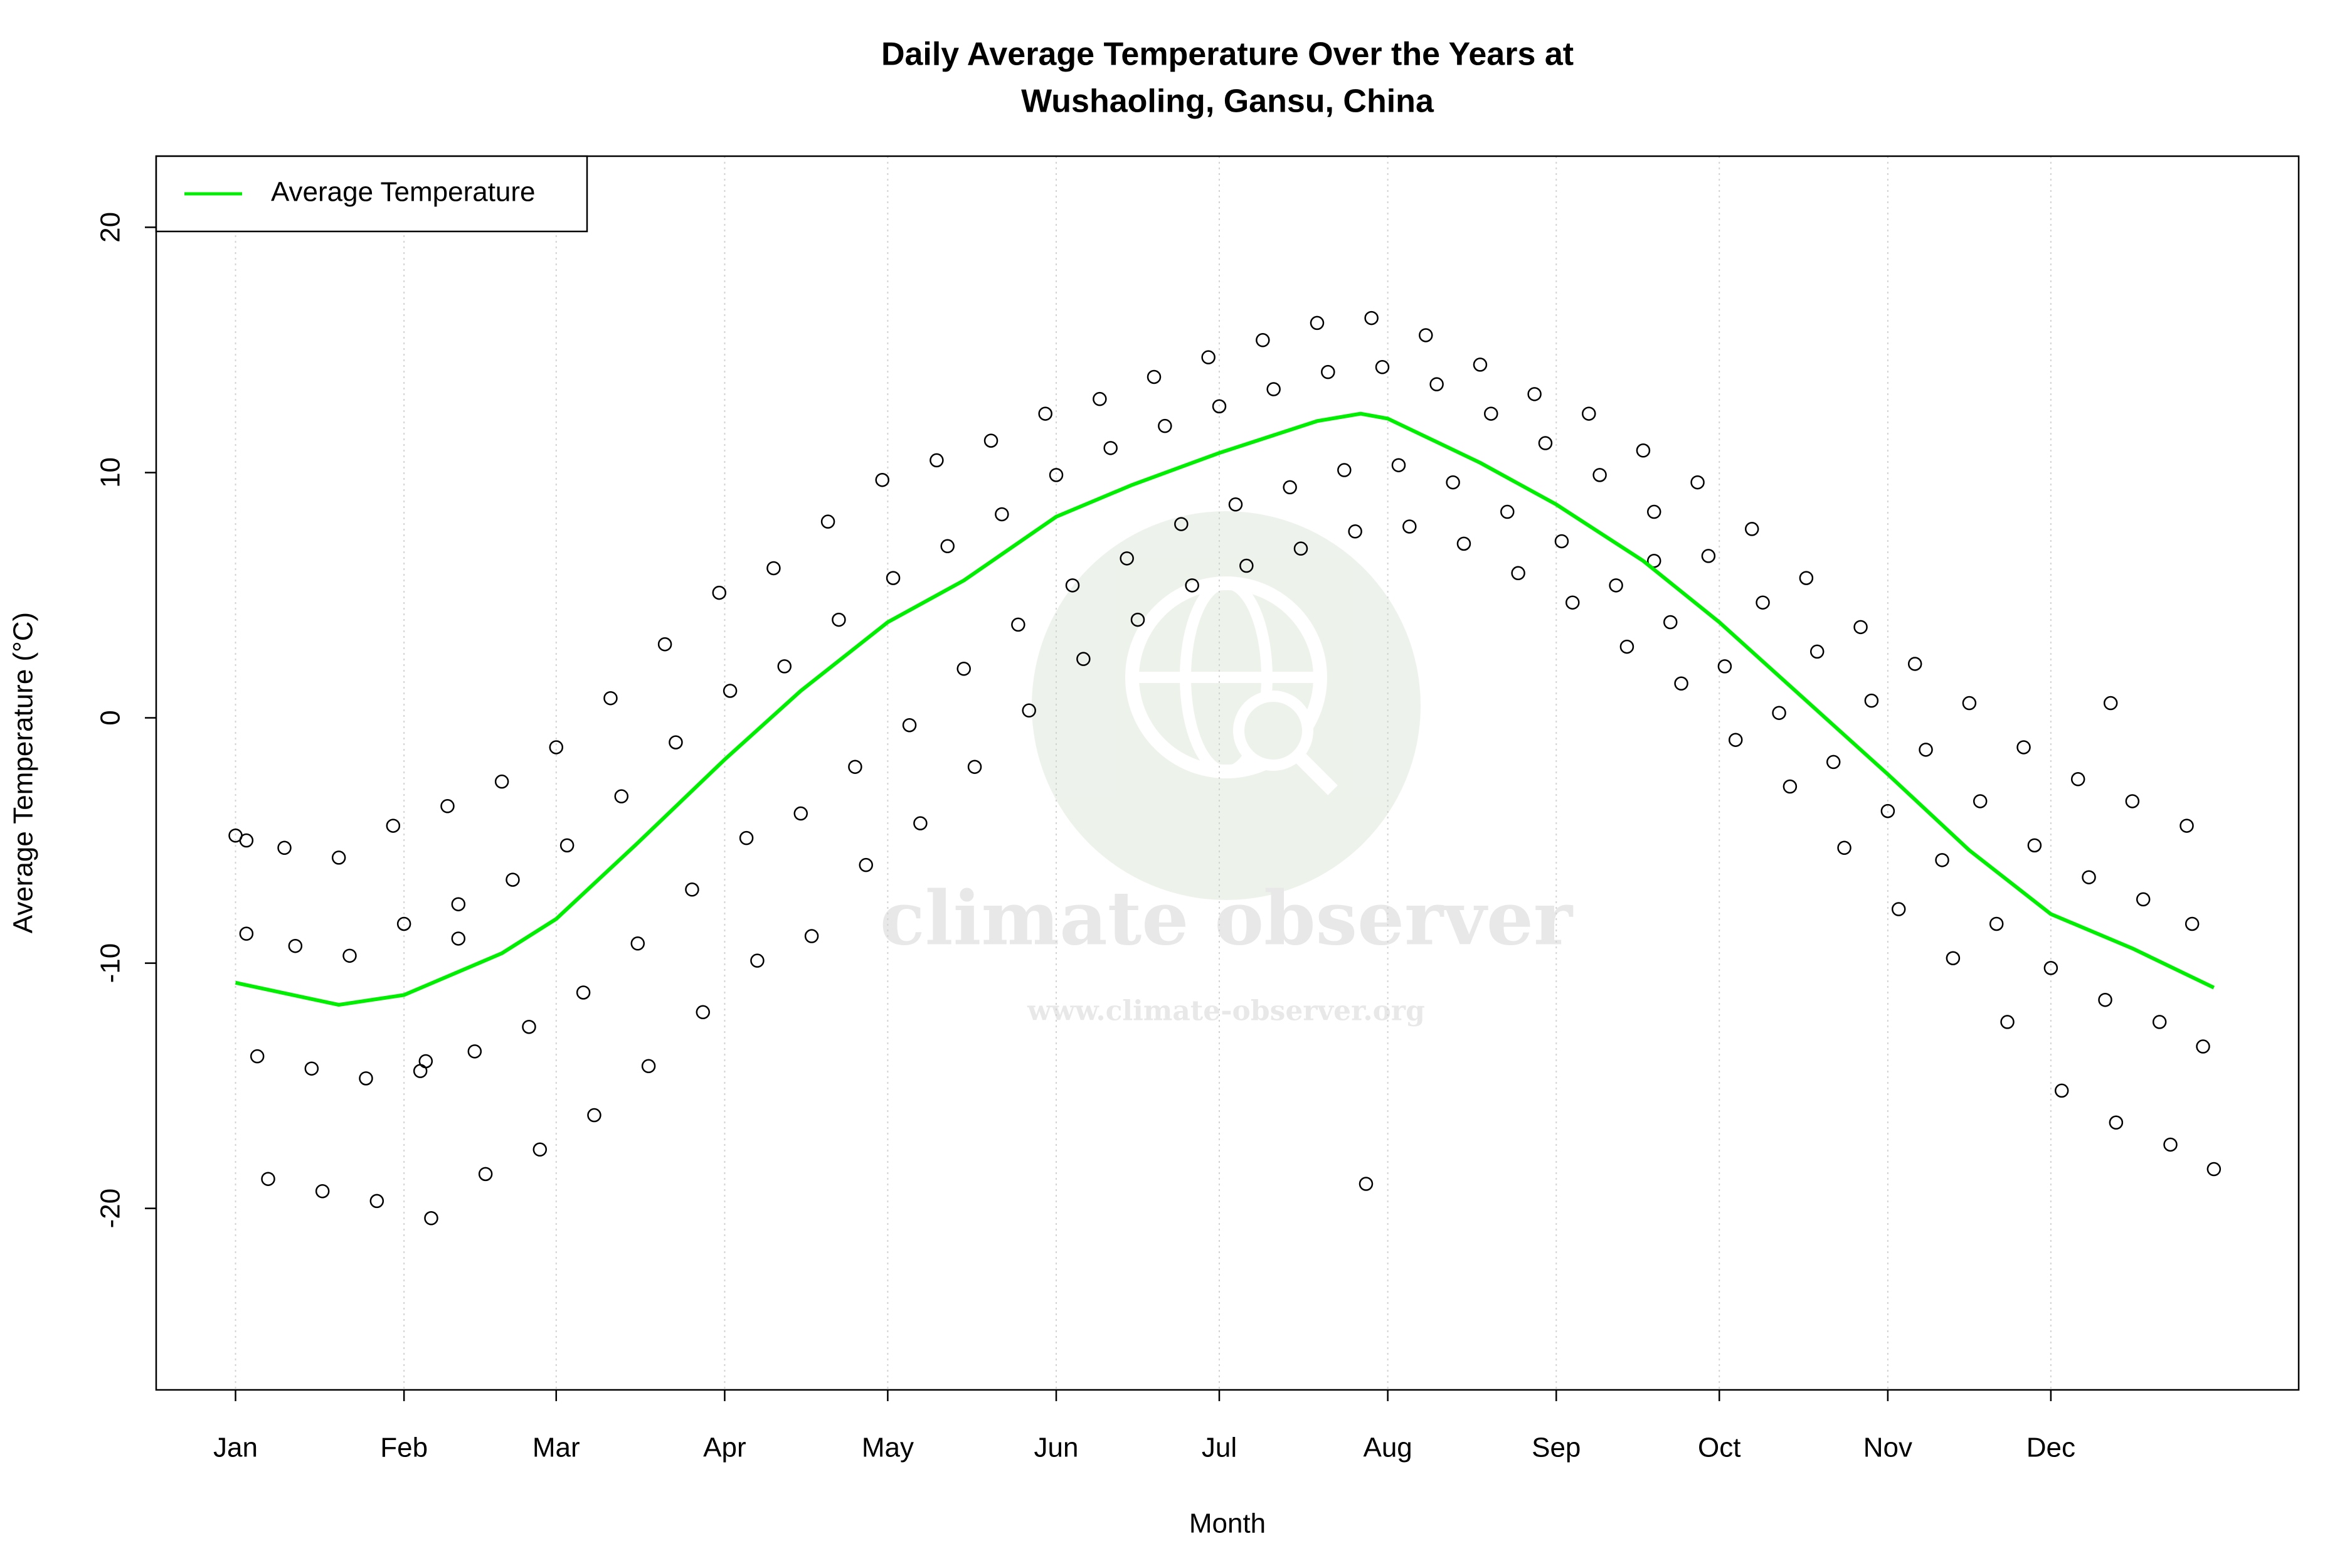  Describe the element at coordinates (1273, 731) in the screenshot. I see `watermark-lens` at that location.